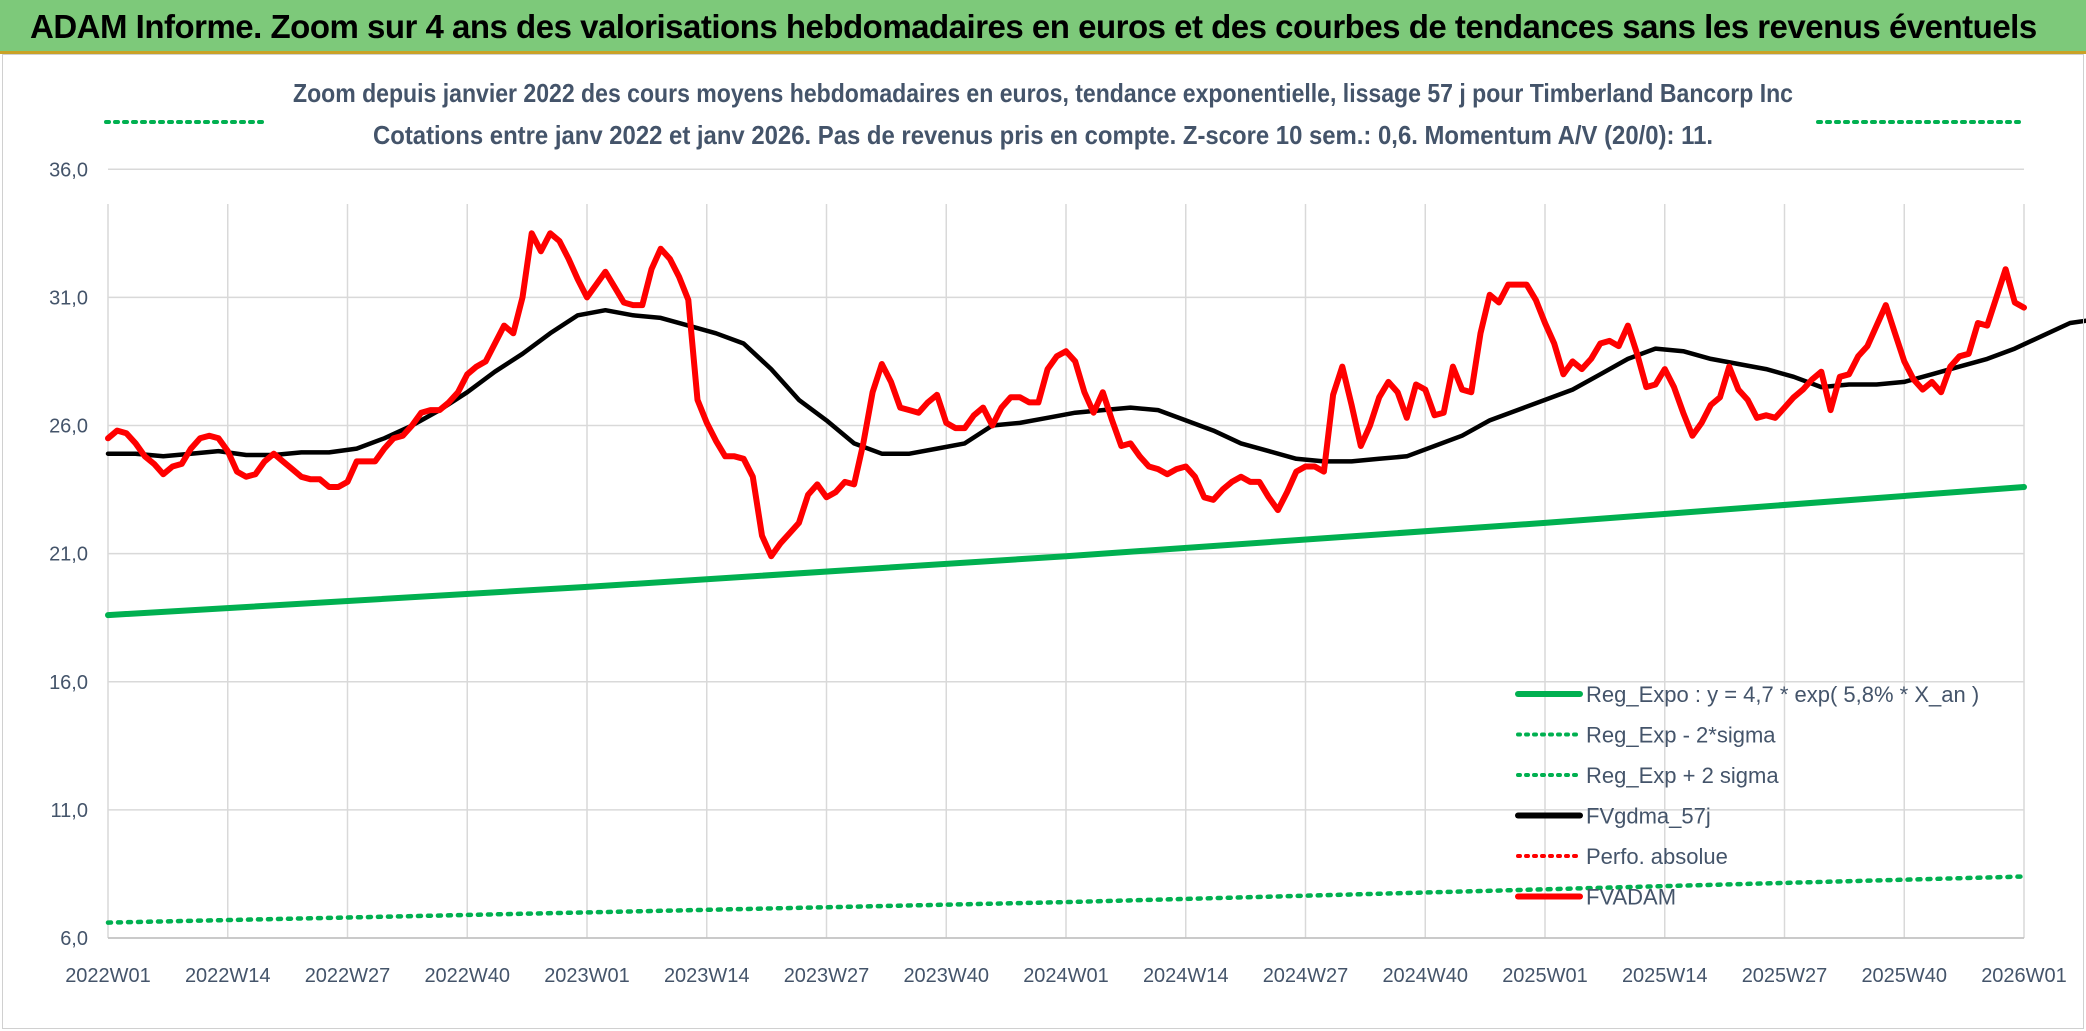  Describe the element at coordinates (1681, 735) in the screenshot. I see `legend-label: Reg_Exp - 2*sigma` at that location.